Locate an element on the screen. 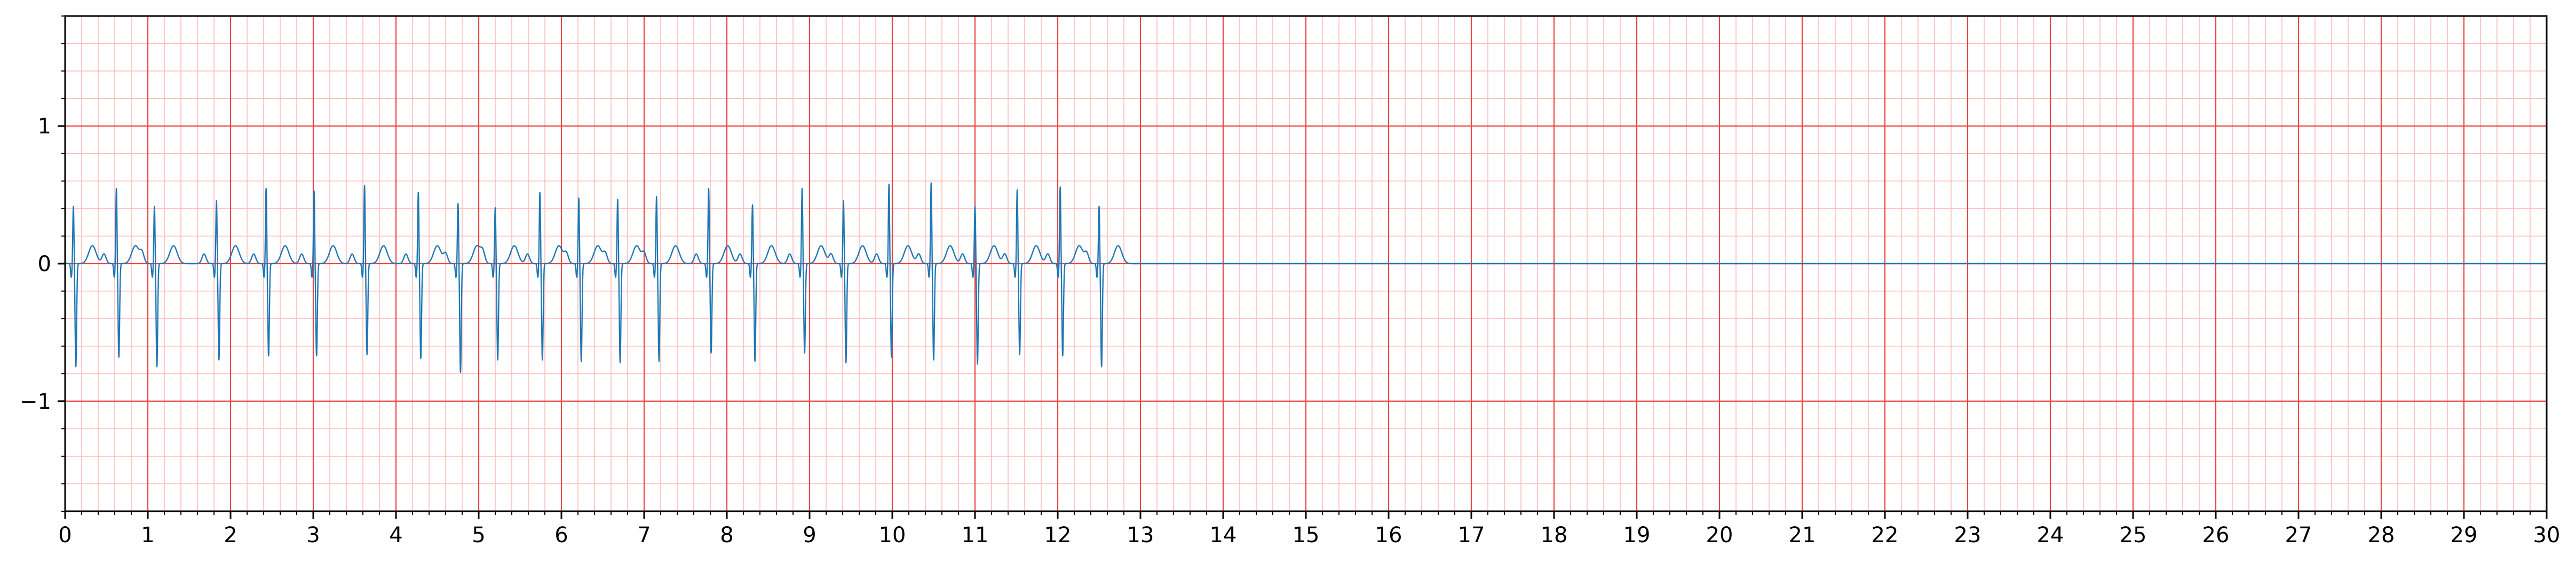  x-tick-label: 17 is located at coordinates (1471, 535).